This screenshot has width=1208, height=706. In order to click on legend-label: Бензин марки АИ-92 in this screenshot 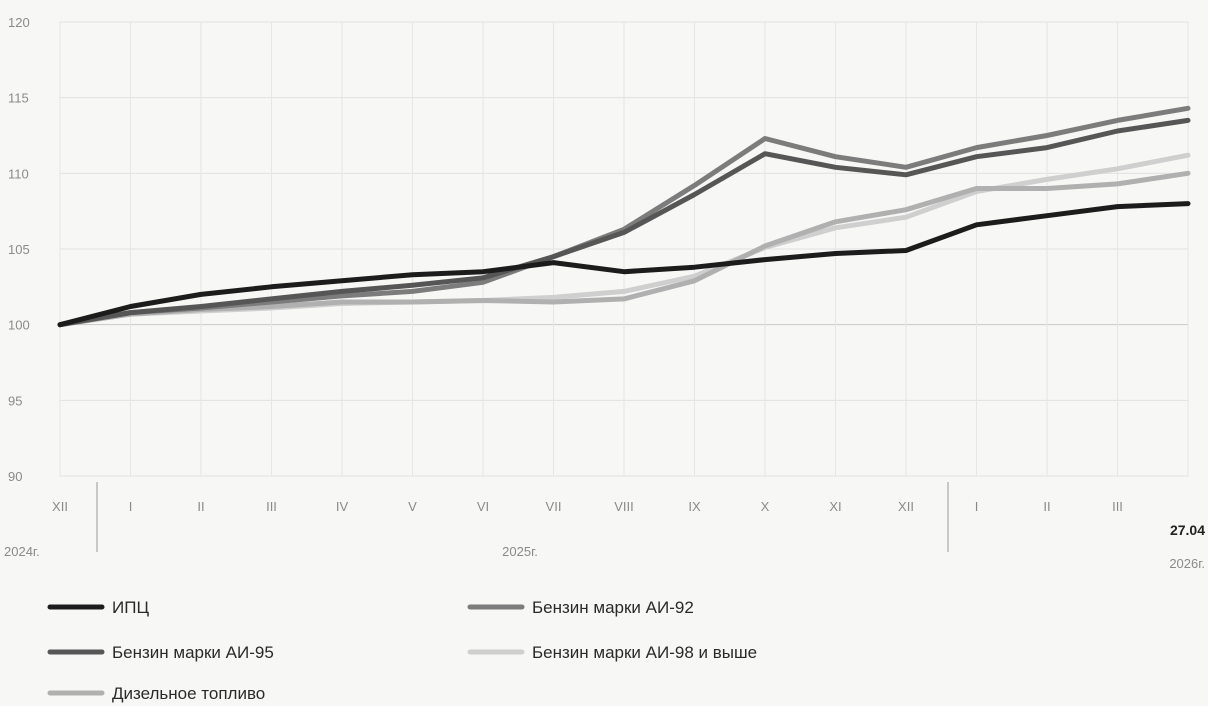, I will do `click(613, 607)`.